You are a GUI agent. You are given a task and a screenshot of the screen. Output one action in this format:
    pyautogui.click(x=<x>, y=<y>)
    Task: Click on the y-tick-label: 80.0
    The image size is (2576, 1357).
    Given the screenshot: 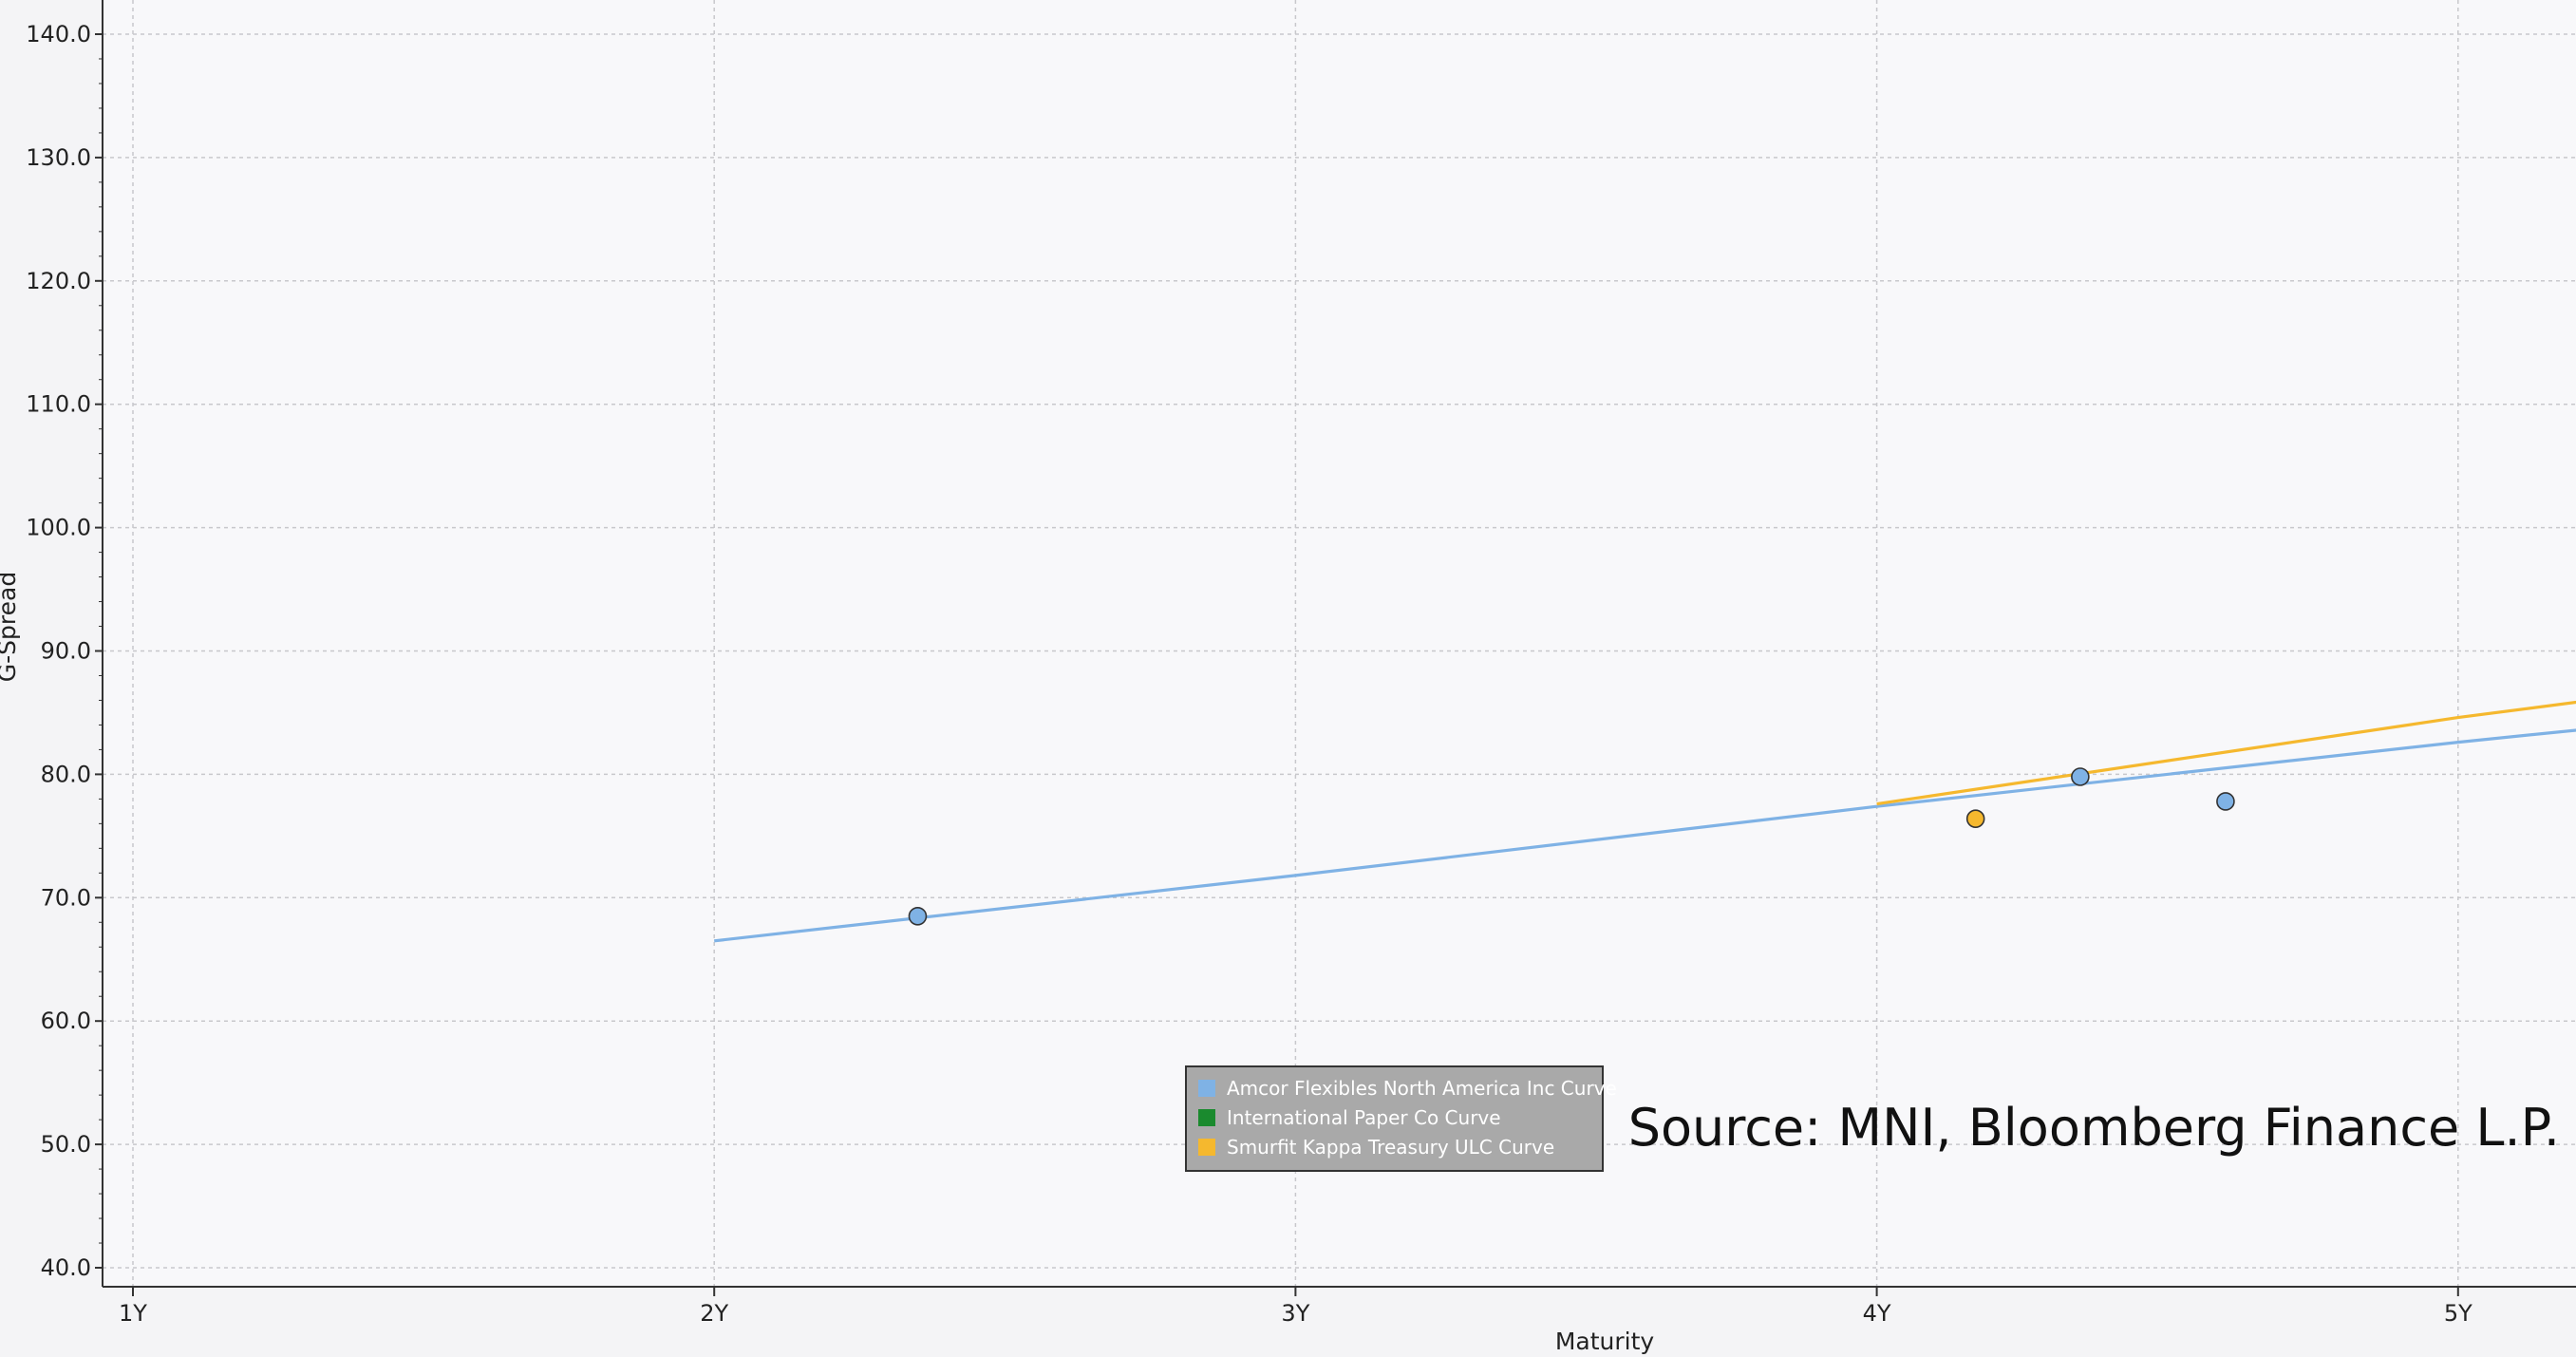 What is the action you would take?
    pyautogui.click(x=66, y=774)
    